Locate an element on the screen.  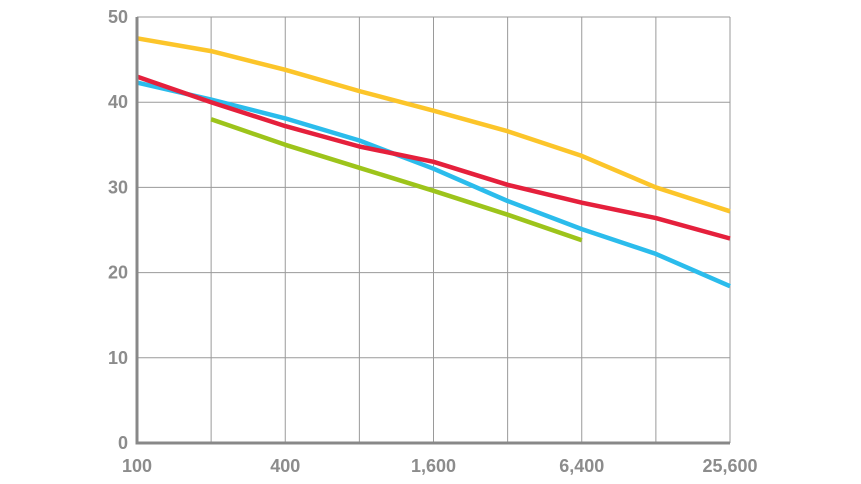
y-tick-label: 50 is located at coordinates (118, 17).